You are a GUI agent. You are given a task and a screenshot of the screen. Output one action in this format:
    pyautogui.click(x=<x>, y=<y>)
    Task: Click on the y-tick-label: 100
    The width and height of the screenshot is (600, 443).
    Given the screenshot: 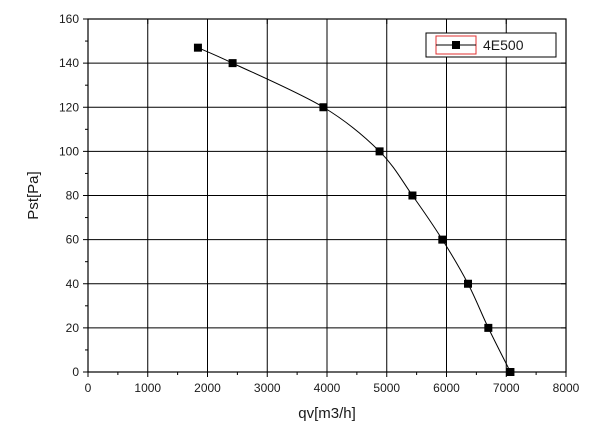 What is the action you would take?
    pyautogui.click(x=69, y=151)
    